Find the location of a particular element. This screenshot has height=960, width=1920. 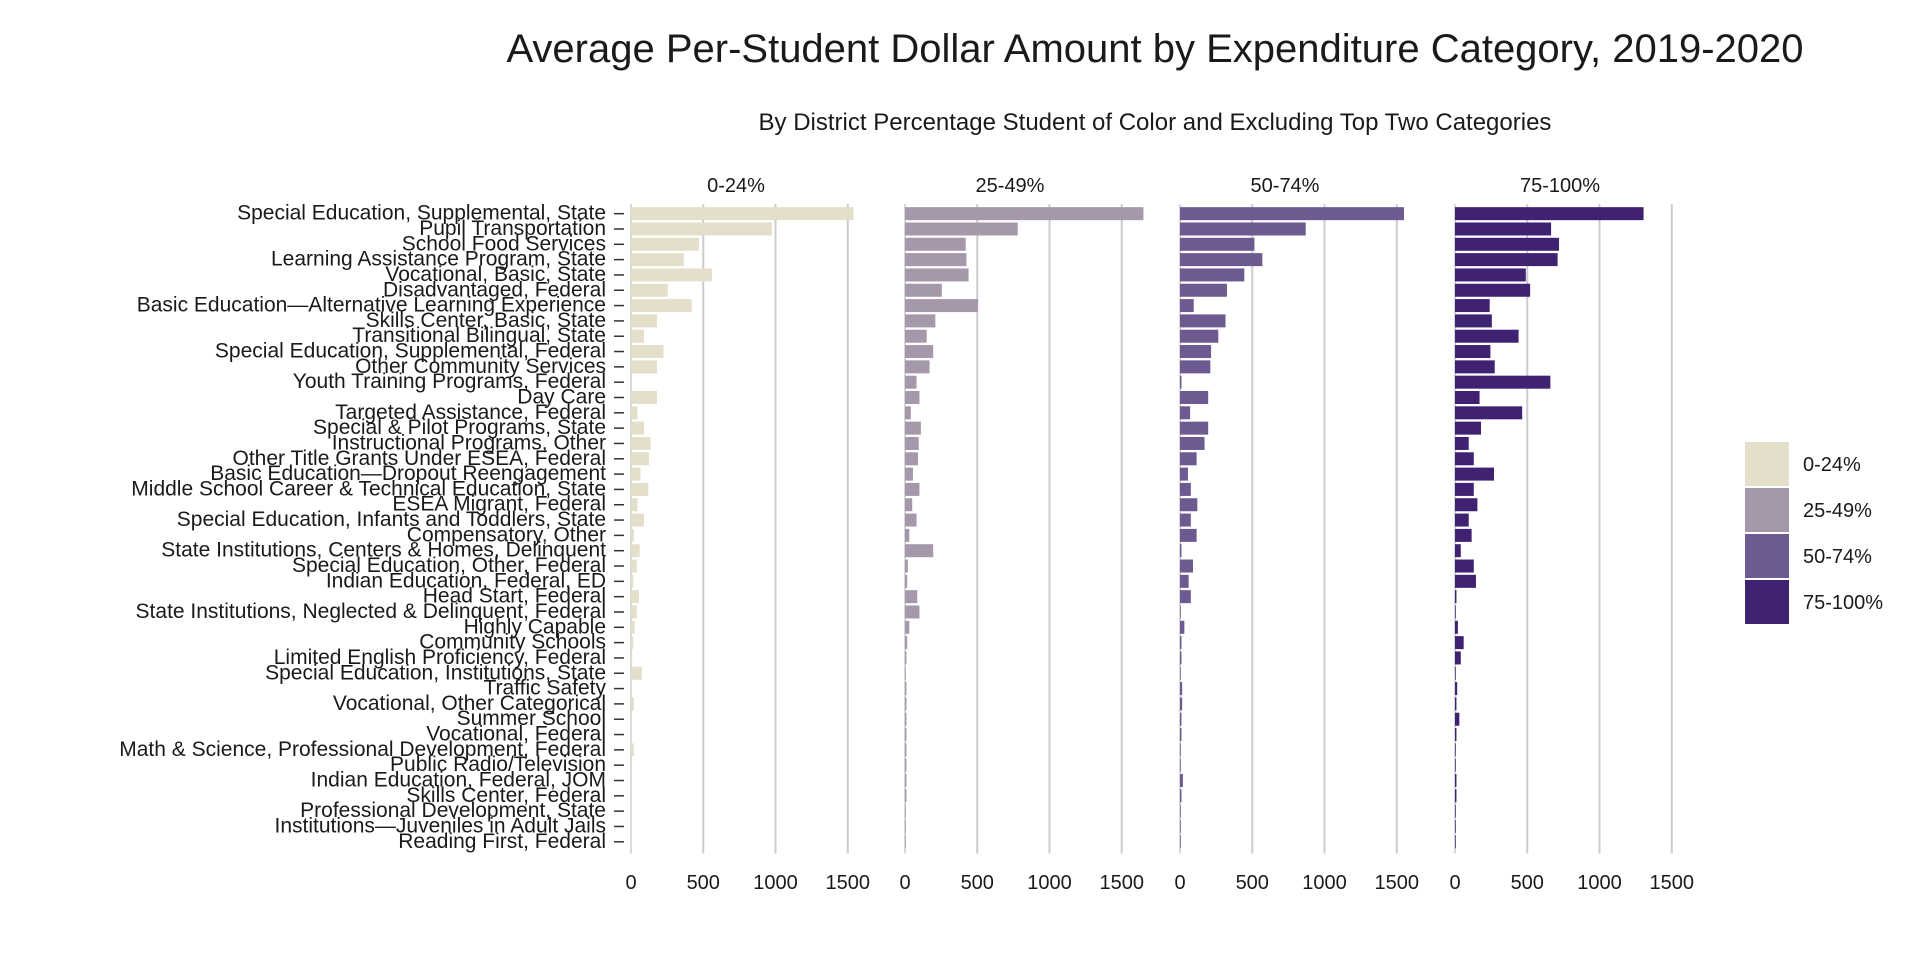

panel-header: 50-74% is located at coordinates (1285, 186).